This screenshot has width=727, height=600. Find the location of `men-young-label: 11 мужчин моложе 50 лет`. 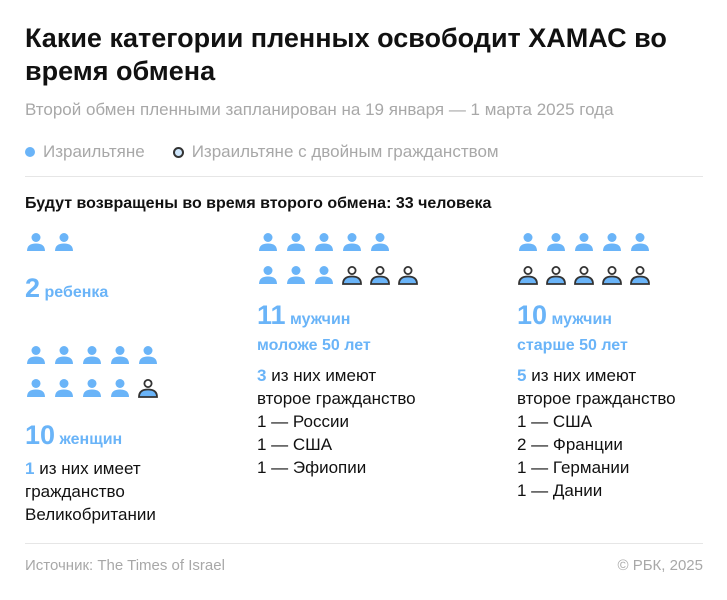

men-young-label: 11 мужчин моложе 50 лет is located at coordinates (314, 330).